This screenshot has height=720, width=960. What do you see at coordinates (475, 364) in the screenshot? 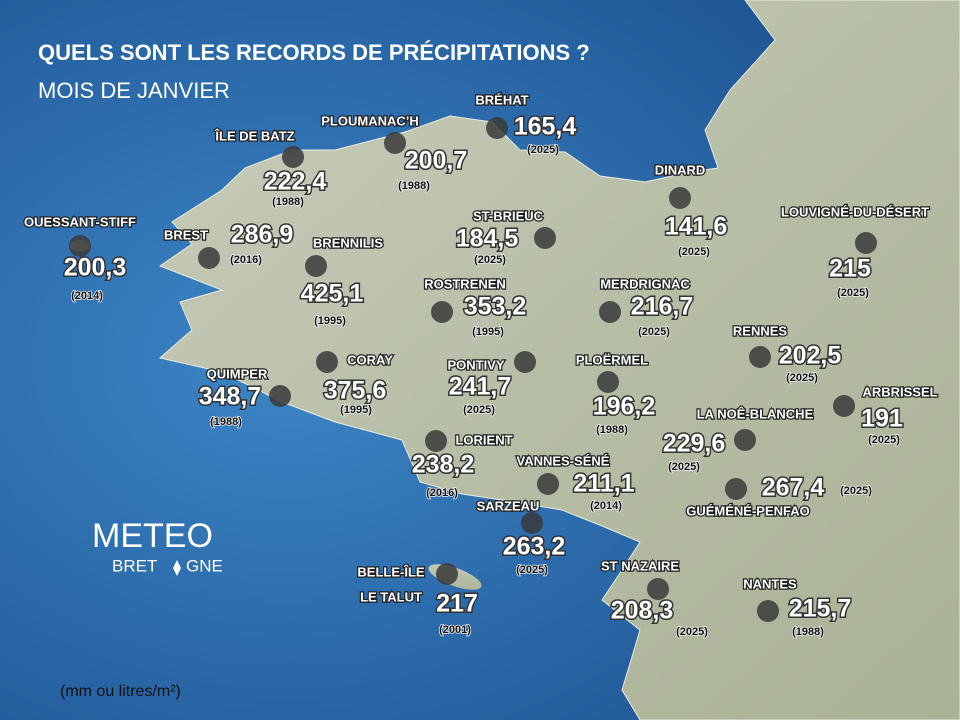
I see `station-name: PONTIVY` at bounding box center [475, 364].